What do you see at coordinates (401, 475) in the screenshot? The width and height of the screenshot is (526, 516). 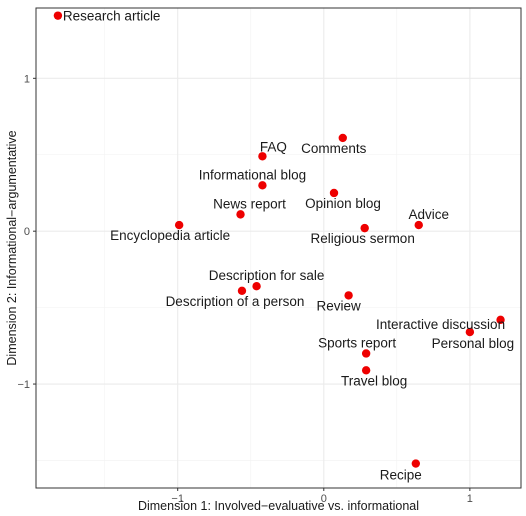 I see `point-label: Recipe` at bounding box center [401, 475].